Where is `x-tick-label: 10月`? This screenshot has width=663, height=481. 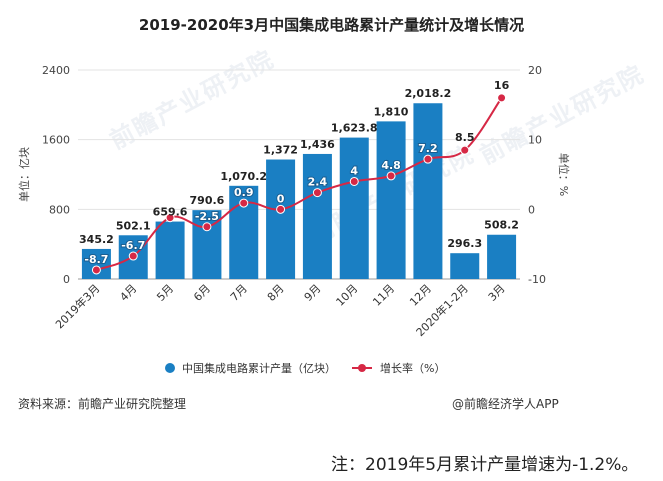 x-tick-label: 10月 is located at coordinates (347, 295).